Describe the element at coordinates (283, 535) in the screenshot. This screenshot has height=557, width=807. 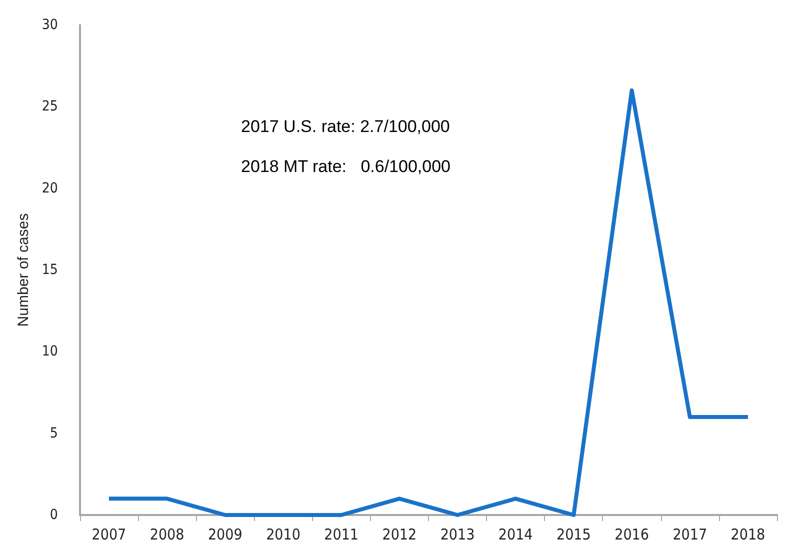
I see `x-tick-label: 2010` at that location.